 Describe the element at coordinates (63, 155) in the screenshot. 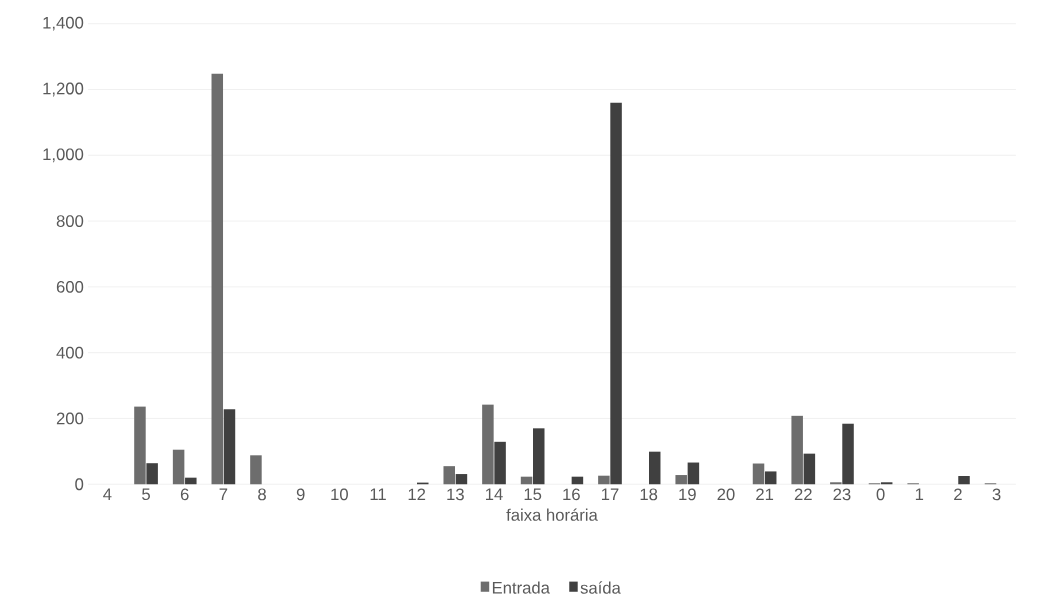

I see `y-tick-label: 1,000` at that location.